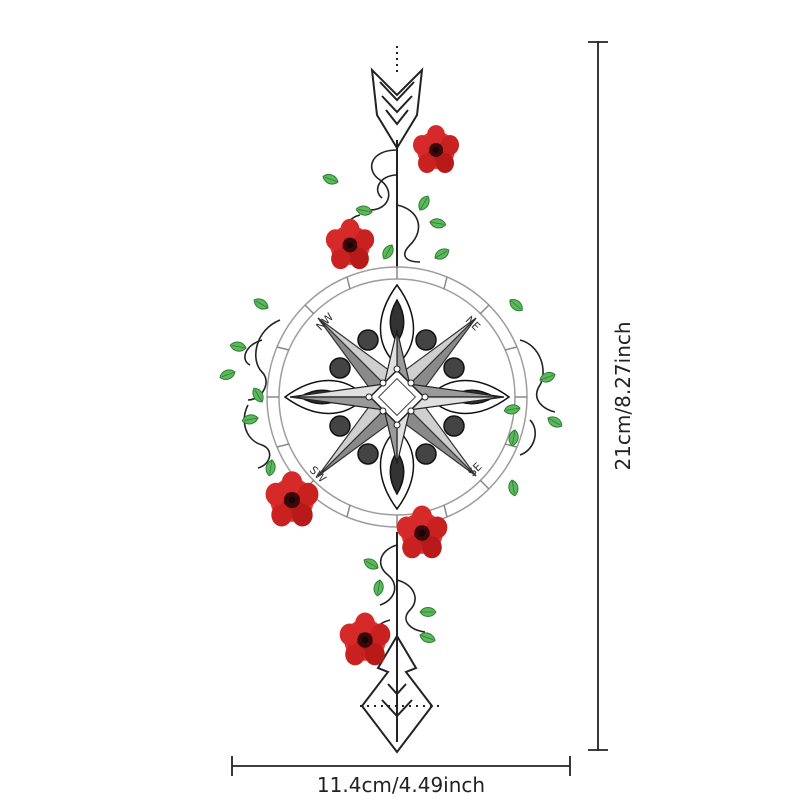 The image size is (800, 800). What do you see at coordinates (623, 395) in the screenshot?
I see `height-label: 21cm/8.27inch` at bounding box center [623, 395].